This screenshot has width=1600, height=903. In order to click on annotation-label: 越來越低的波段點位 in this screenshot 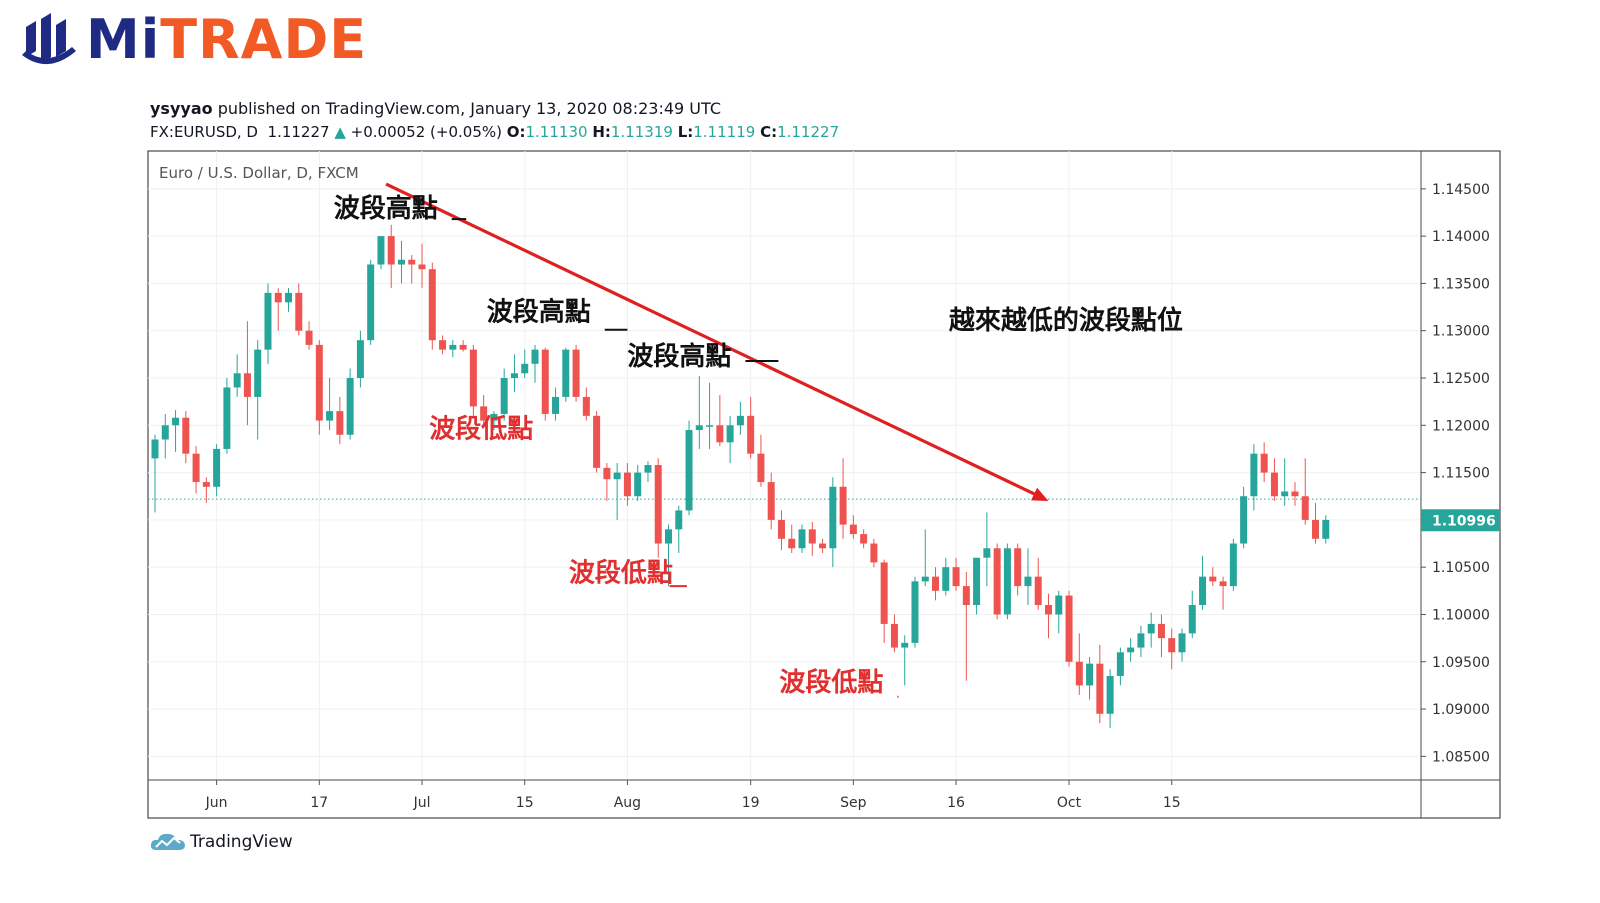, I will do `click(1066, 320)`.